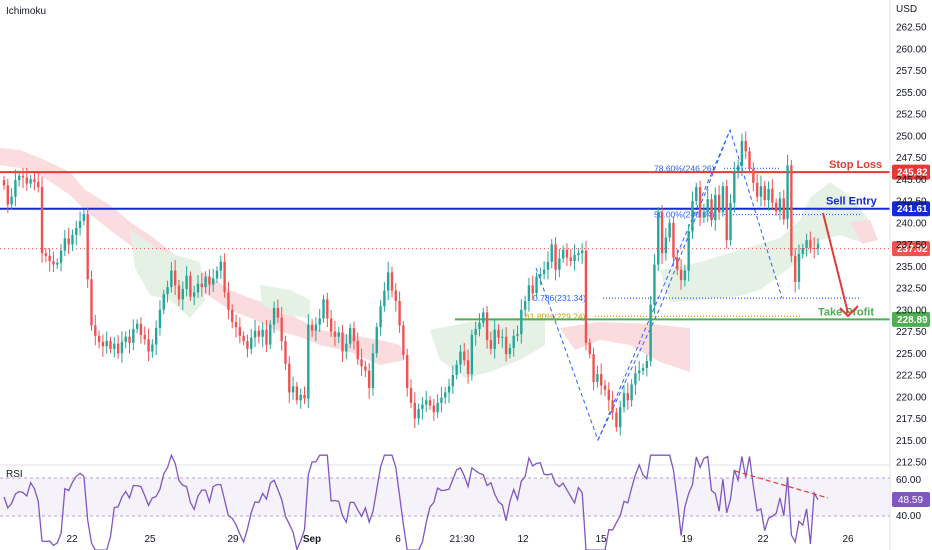 This screenshot has width=932, height=550. I want to click on rsi-value-badge, so click(911, 499).